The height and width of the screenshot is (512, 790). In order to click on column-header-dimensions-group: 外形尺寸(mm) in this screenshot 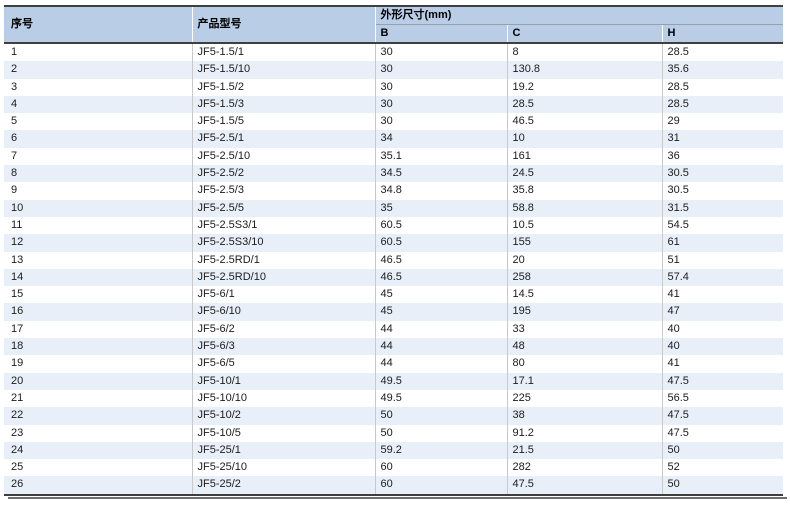, I will do `click(579, 15)`.